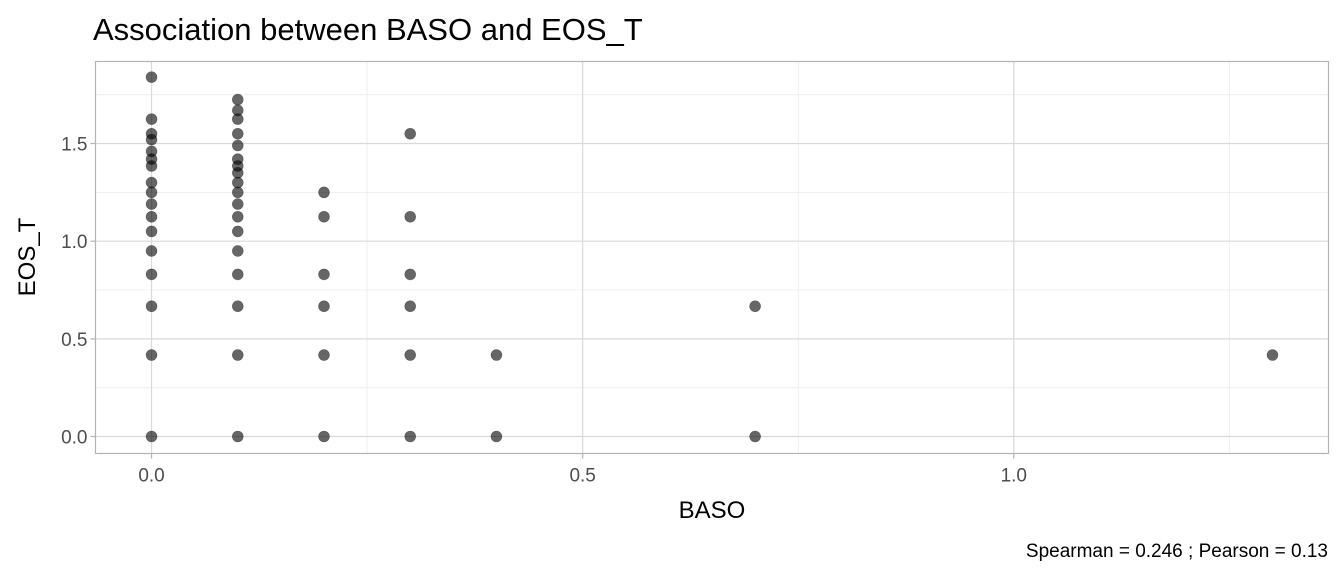 The height and width of the screenshot is (576, 1344). Describe the element at coordinates (27, 256) in the screenshot. I see `y-axis-title: EOS_T` at that location.